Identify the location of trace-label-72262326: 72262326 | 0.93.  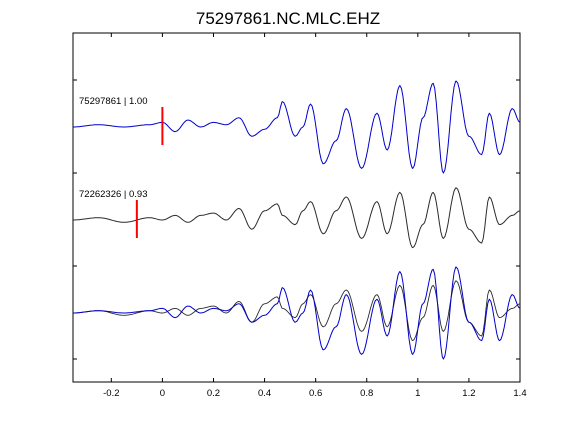
(113, 194).